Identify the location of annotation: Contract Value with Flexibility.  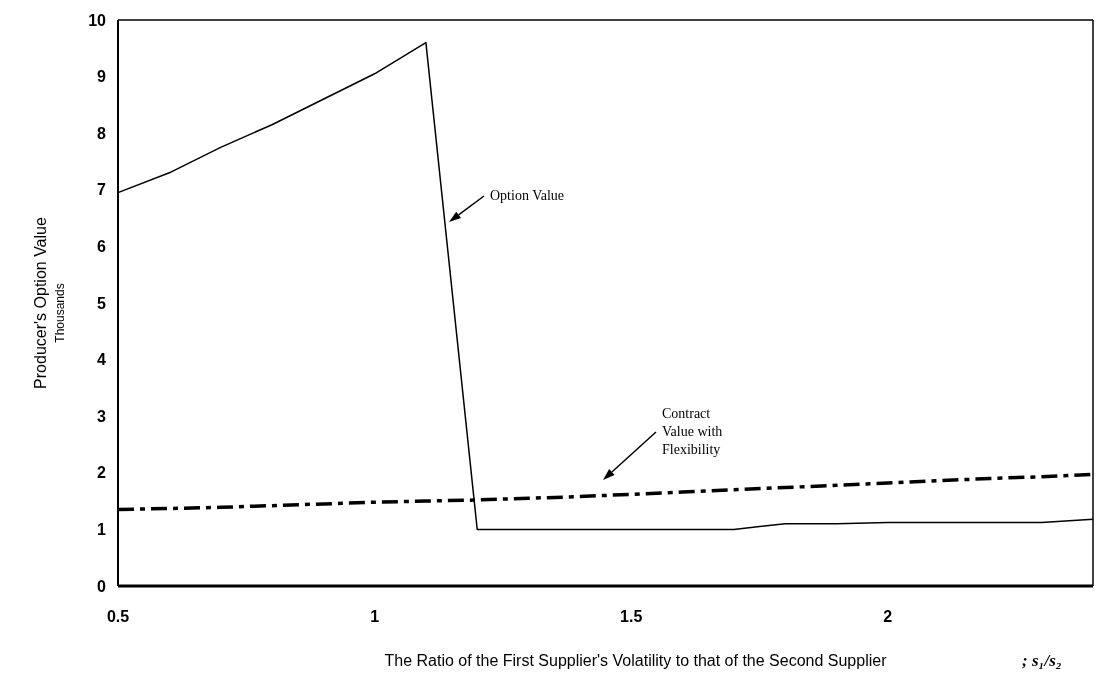
(692, 431).